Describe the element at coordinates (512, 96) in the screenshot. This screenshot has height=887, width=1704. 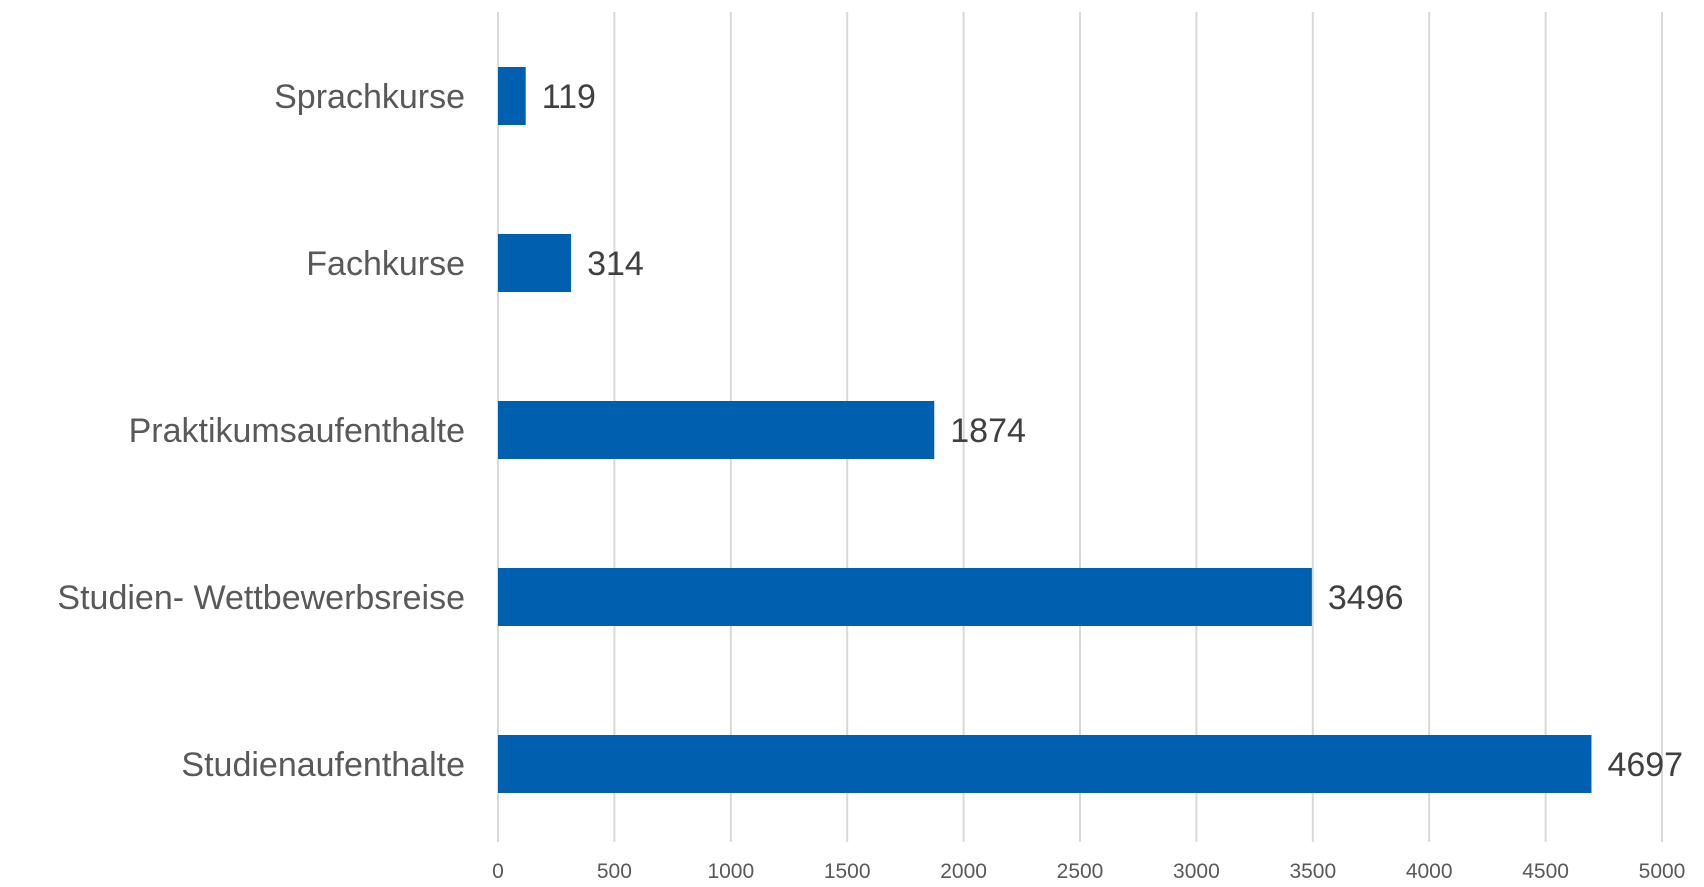
I see `bar-sprachkurse` at that location.